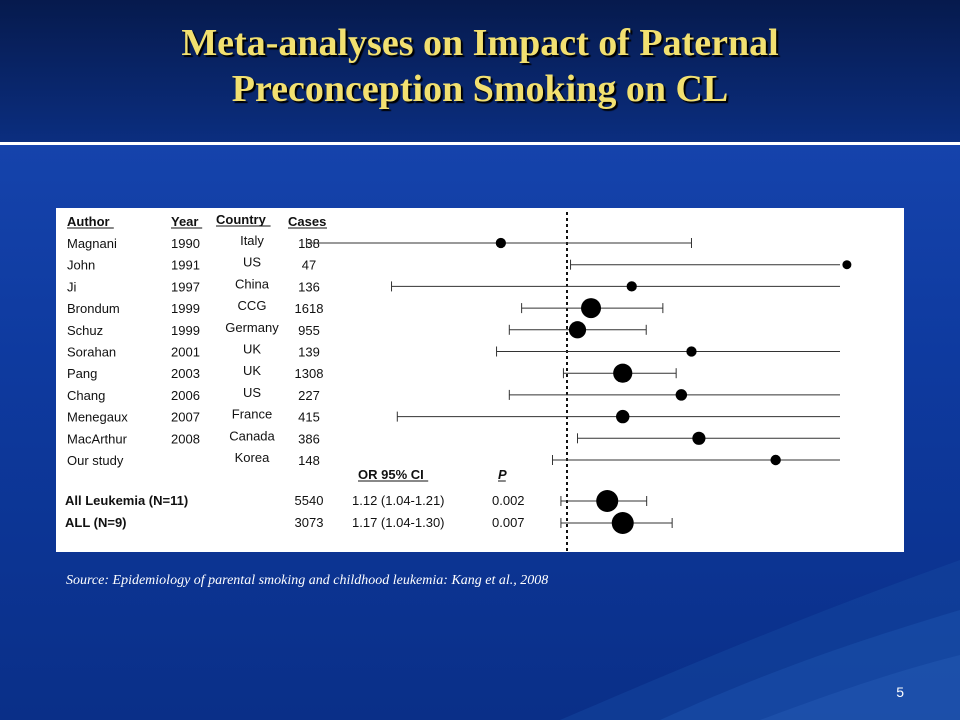  What do you see at coordinates (398, 522) in the screenshot?
I see `summary-or-ci: 1.17 (1.04-1.30)` at bounding box center [398, 522].